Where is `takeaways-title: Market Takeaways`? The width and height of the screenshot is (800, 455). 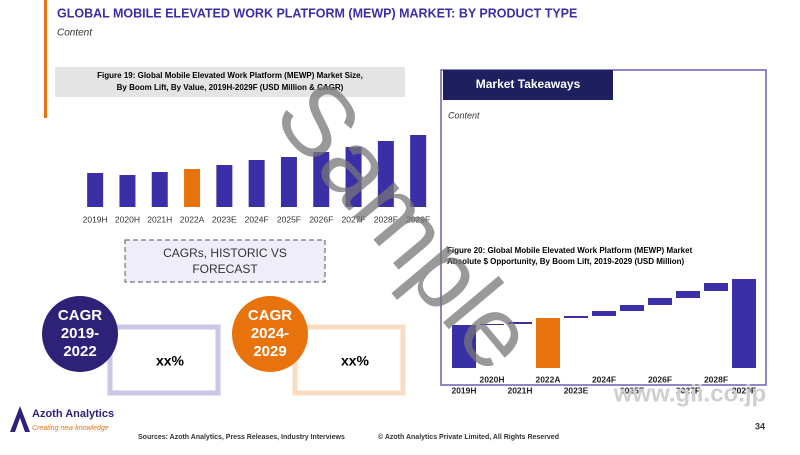
takeaways-title: Market Takeaways is located at coordinates (528, 84).